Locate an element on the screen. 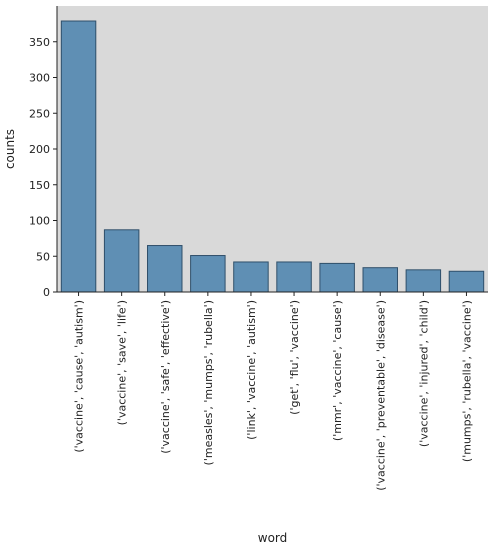  y-tick-label: 0 is located at coordinates (46, 292).